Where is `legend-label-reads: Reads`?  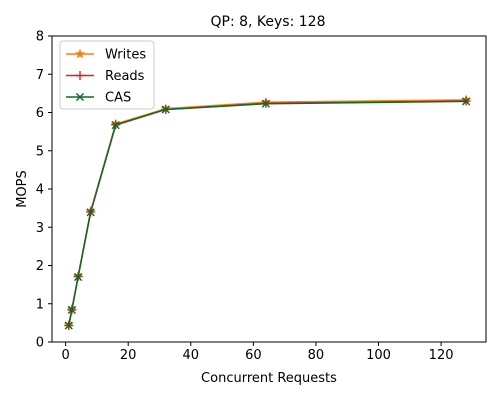 legend-label-reads: Reads is located at coordinates (125, 76).